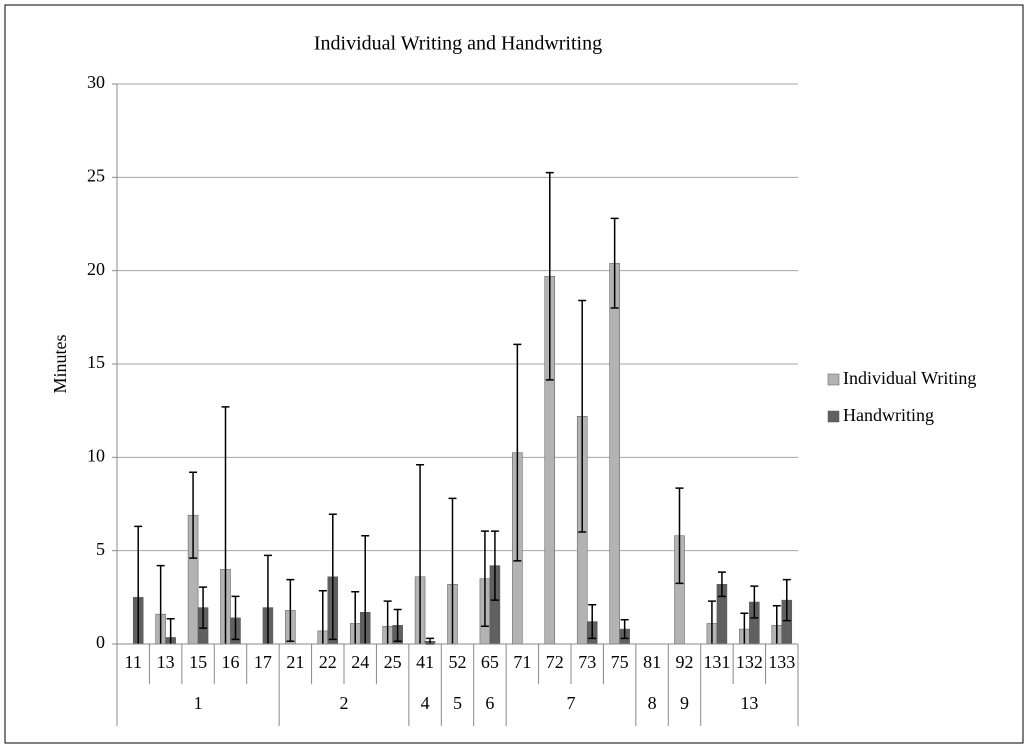  I want to click on legend-label: Individual Writing, so click(909, 378).